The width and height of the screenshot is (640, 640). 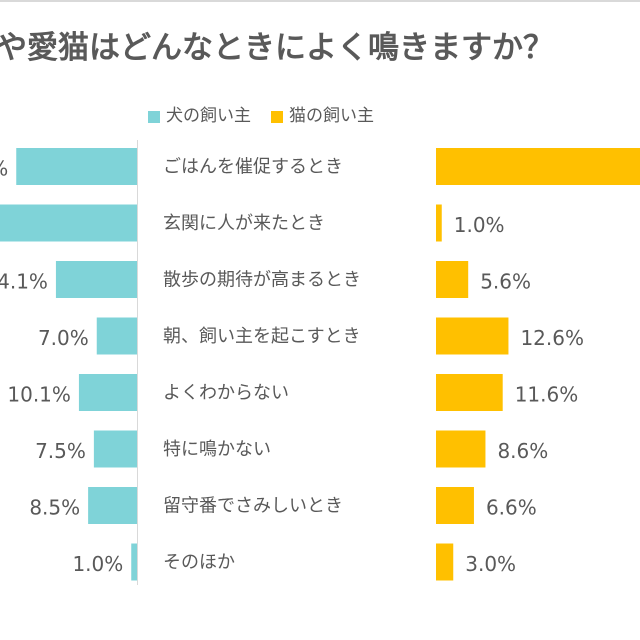 I want to click on category-label: ごはんを催促するとき, so click(x=253, y=167).